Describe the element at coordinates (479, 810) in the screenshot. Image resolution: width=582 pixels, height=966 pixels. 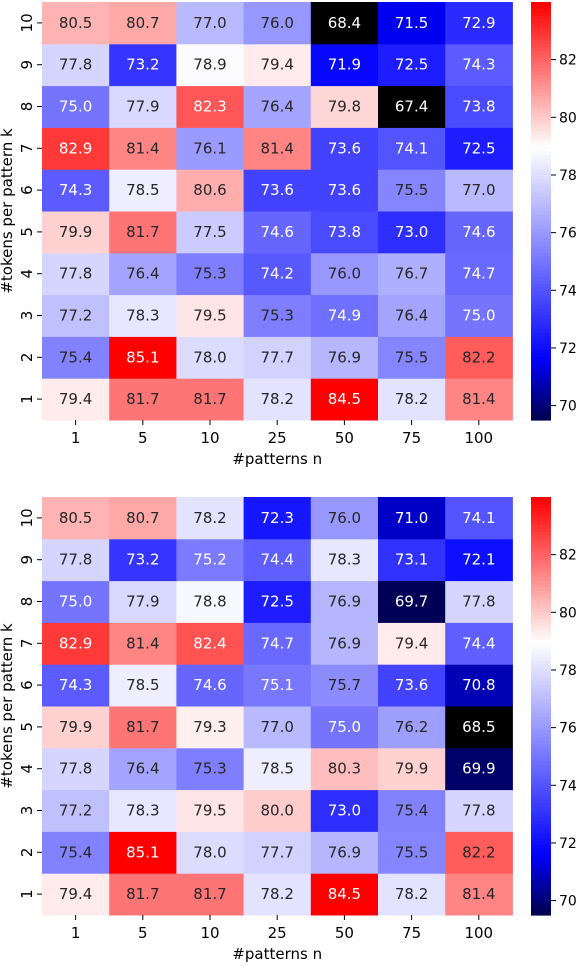
I see `heatmap-cell-k3-n100` at that location.